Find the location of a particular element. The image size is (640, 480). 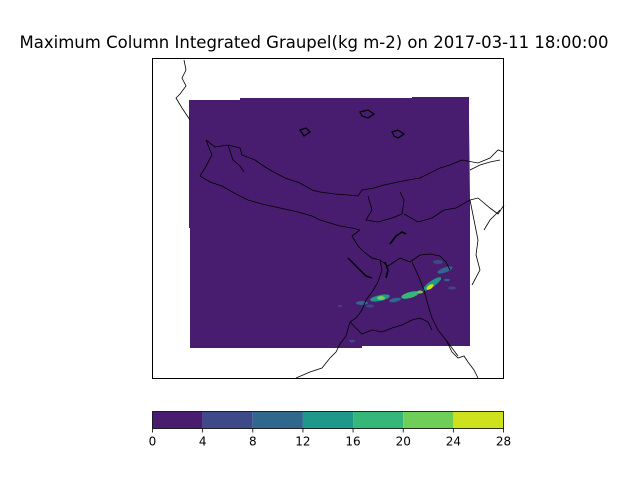

colorbar-tick-label: 24 is located at coordinates (453, 442).